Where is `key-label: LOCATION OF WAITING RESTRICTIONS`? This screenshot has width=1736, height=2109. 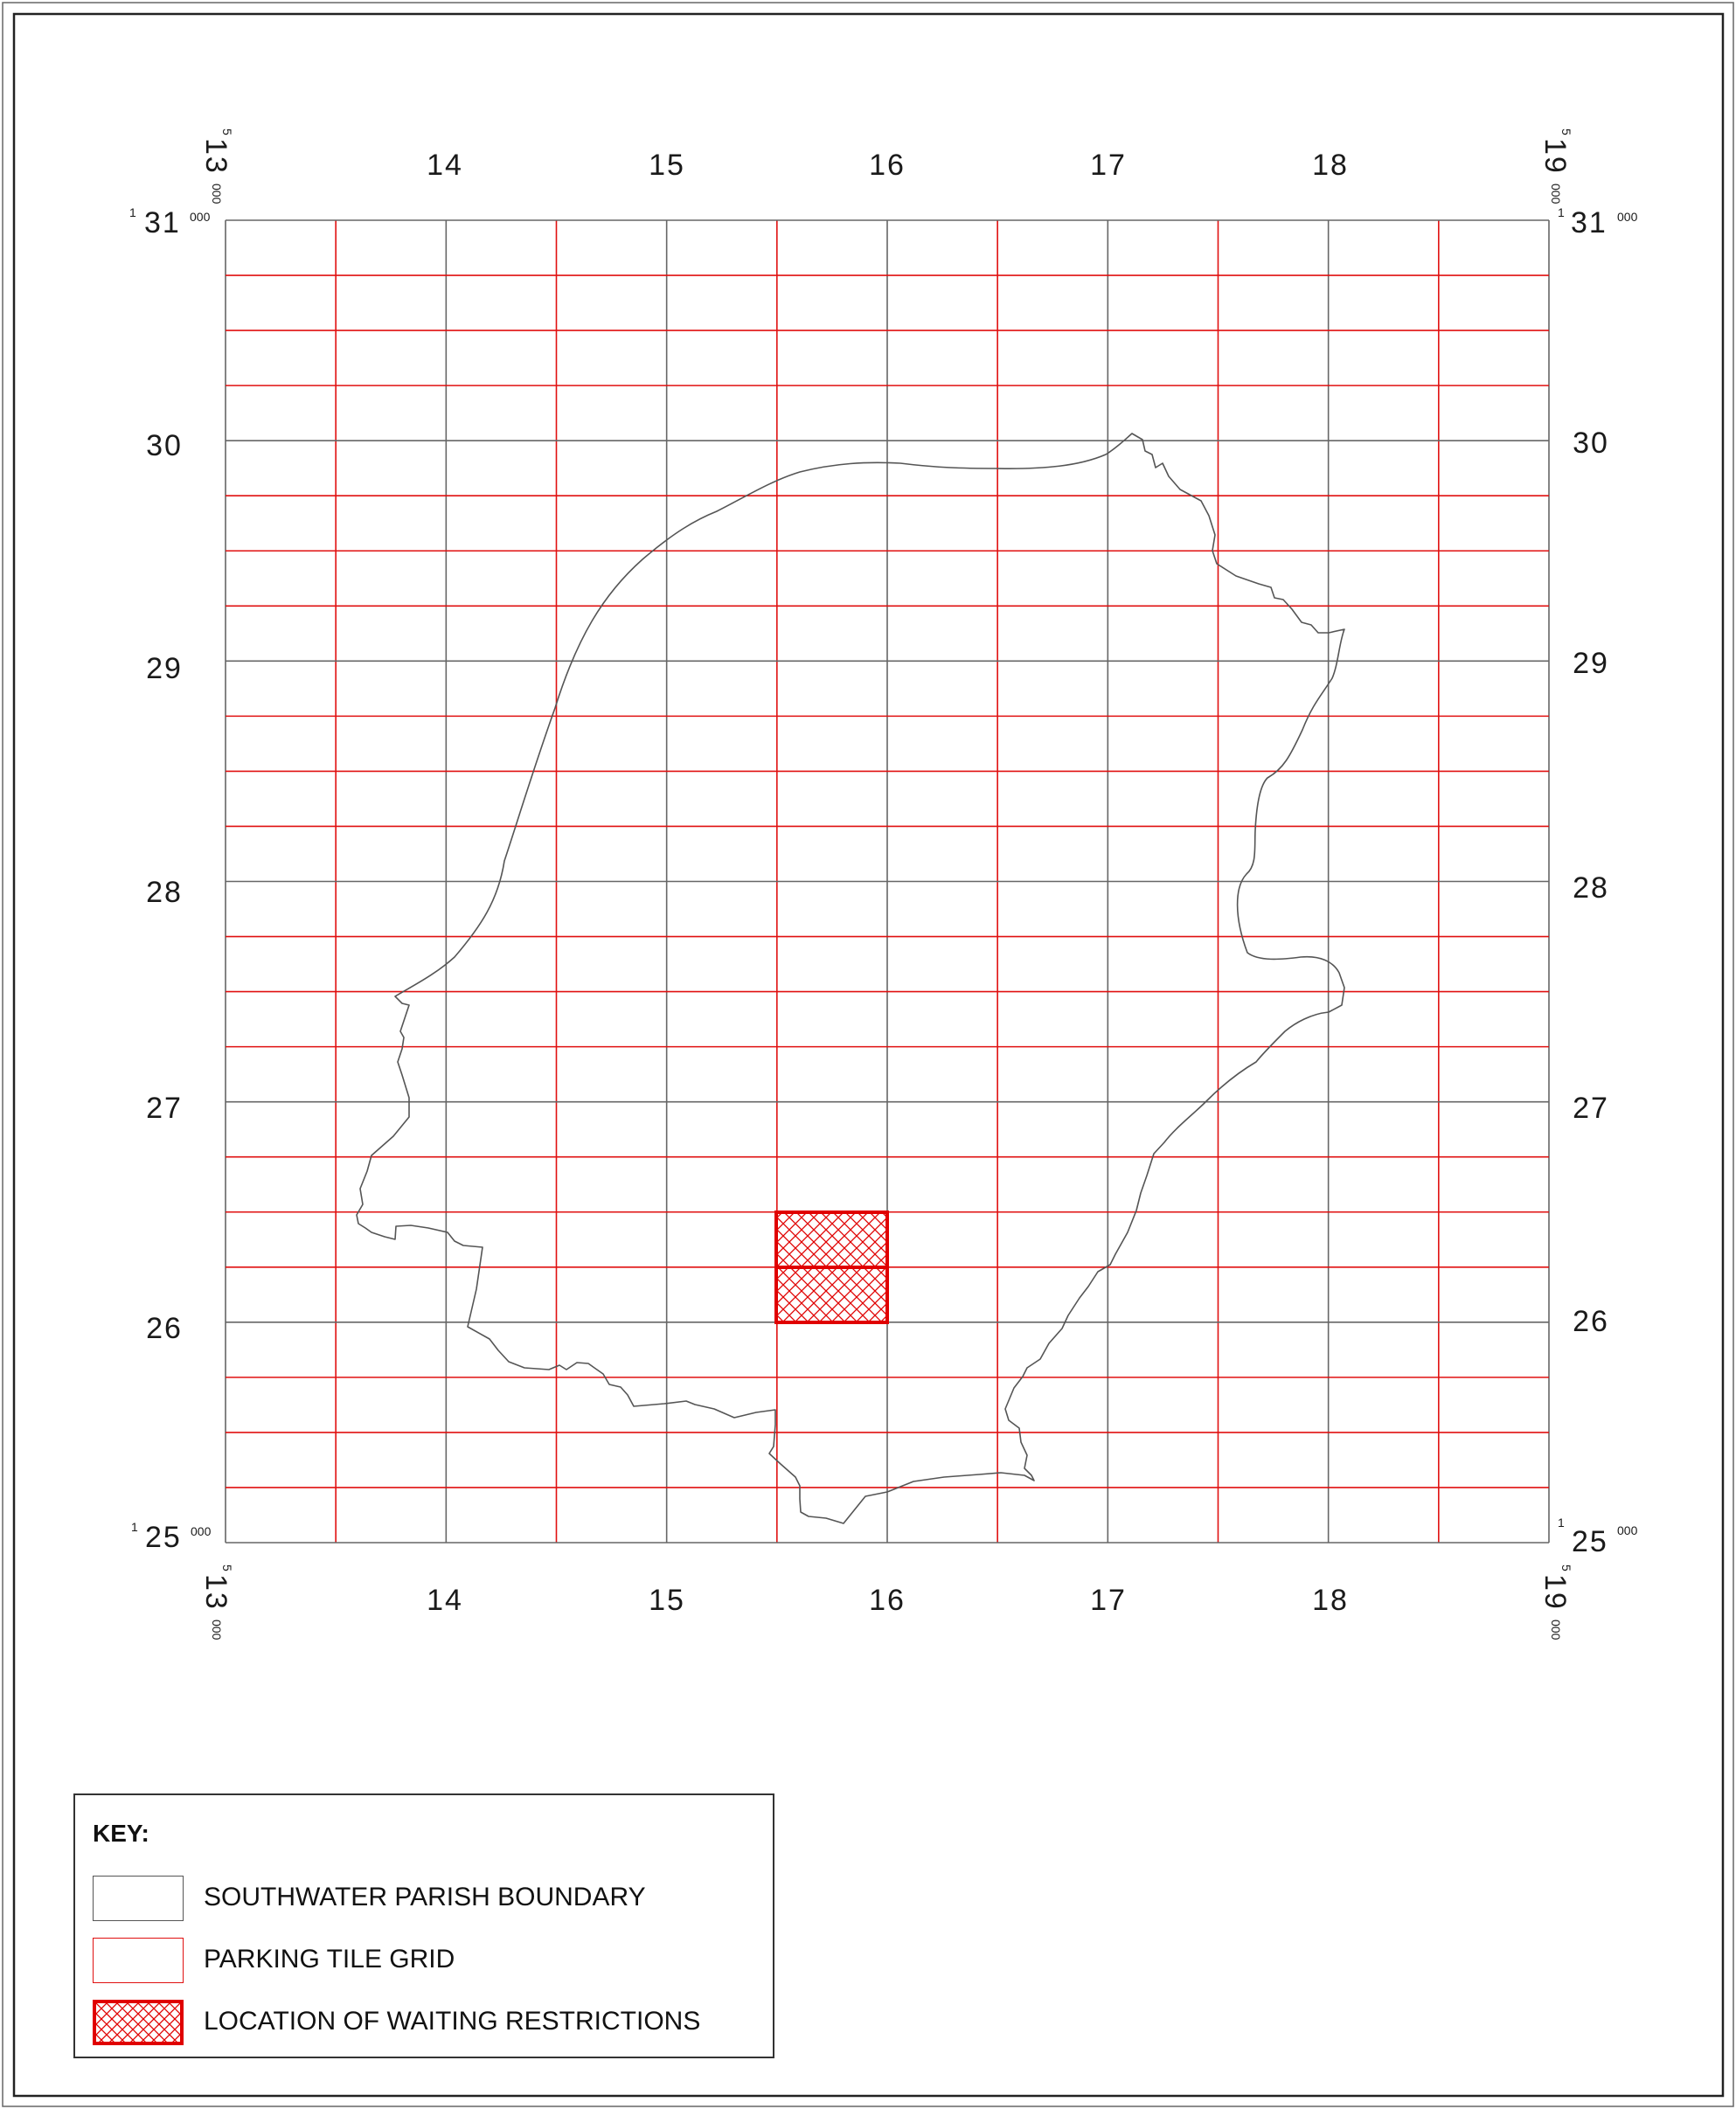
key-label: LOCATION OF WAITING RESTRICTIONS is located at coordinates (452, 2022).